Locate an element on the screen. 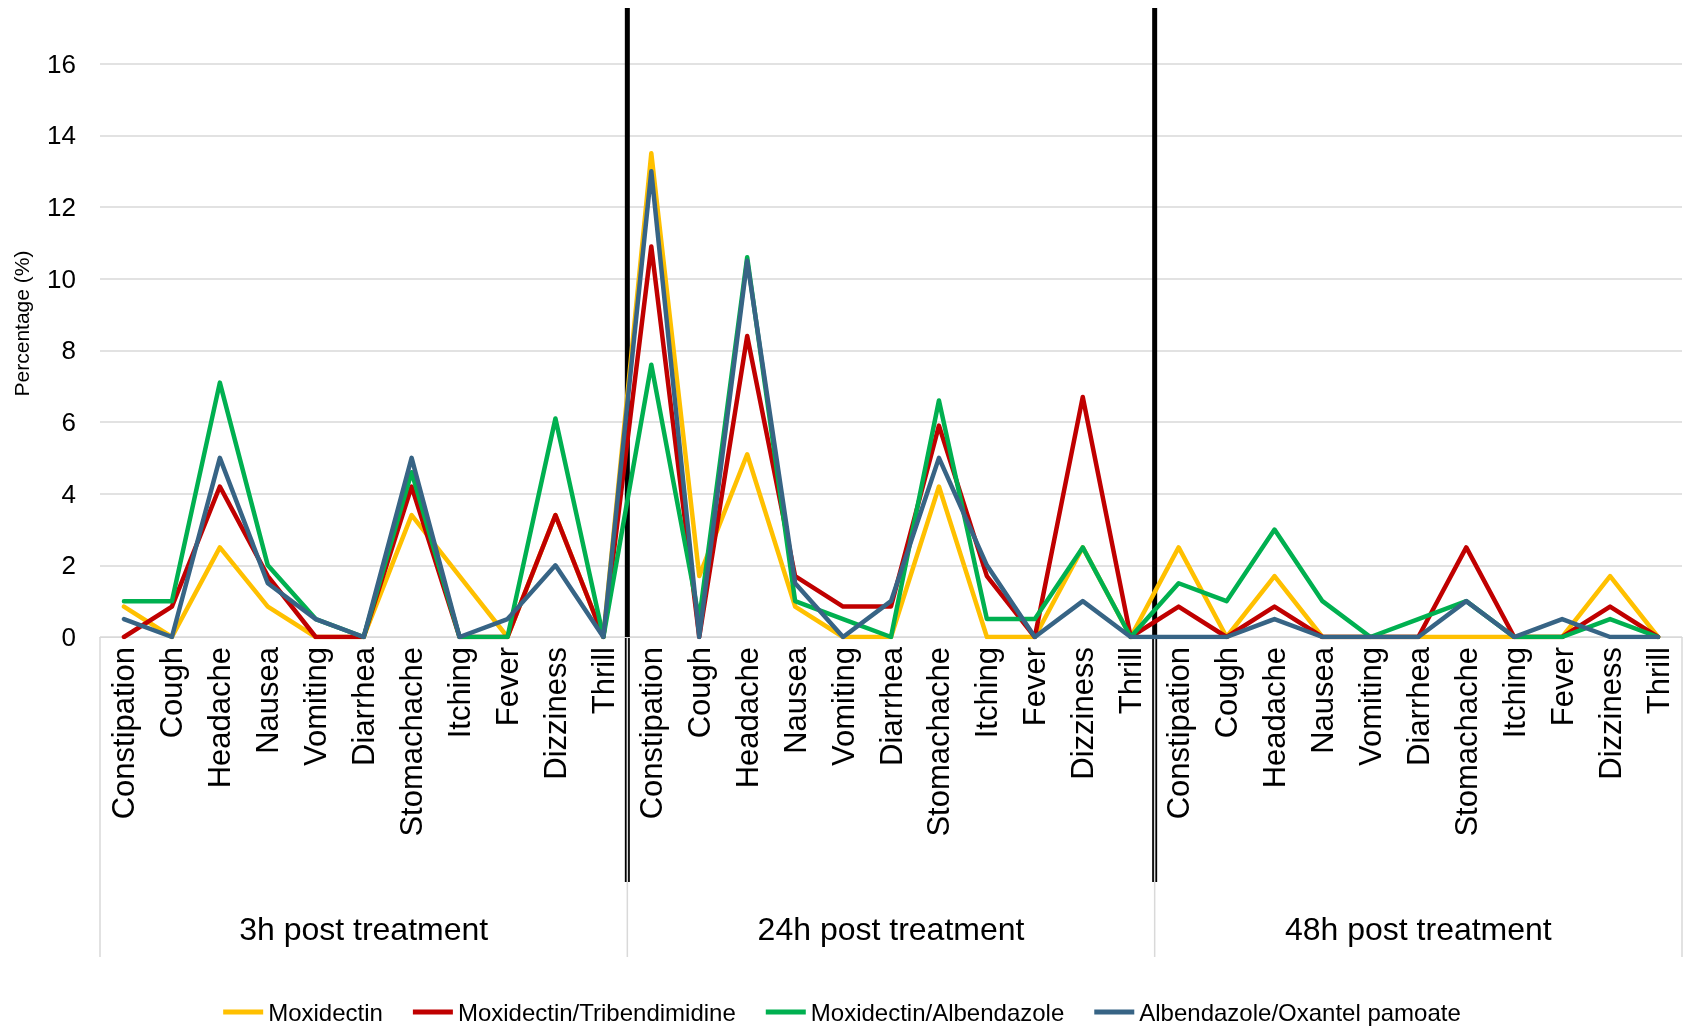 Image resolution: width=1684 pixels, height=1031 pixels. y-axis-title: Percentage (%) is located at coordinates (21, 323).